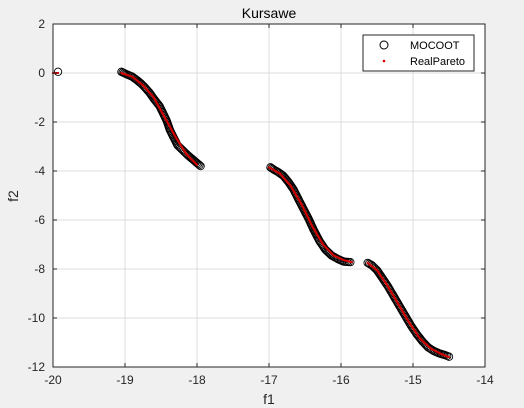  I want to click on y-tick-label: 0, so click(41, 73).